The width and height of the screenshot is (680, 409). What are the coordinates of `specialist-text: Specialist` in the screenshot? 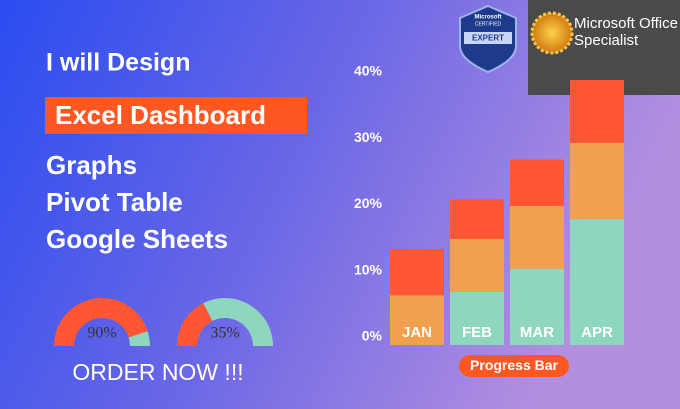 It's located at (606, 40).